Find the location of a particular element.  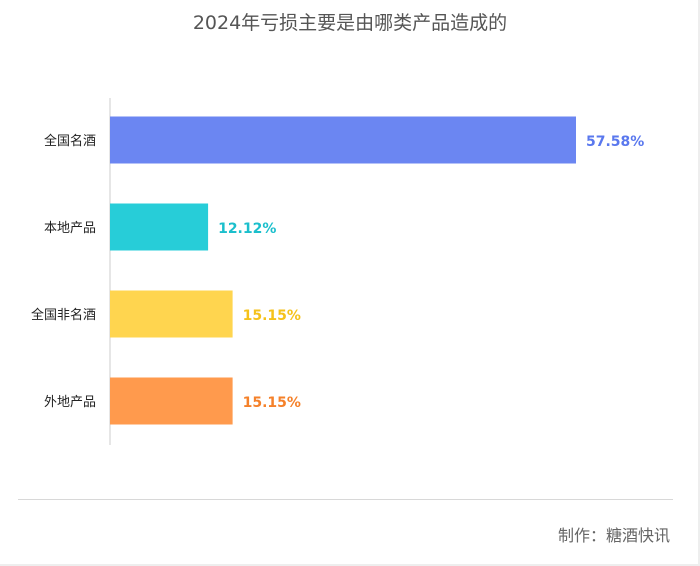

footer-divider is located at coordinates (345, 499).